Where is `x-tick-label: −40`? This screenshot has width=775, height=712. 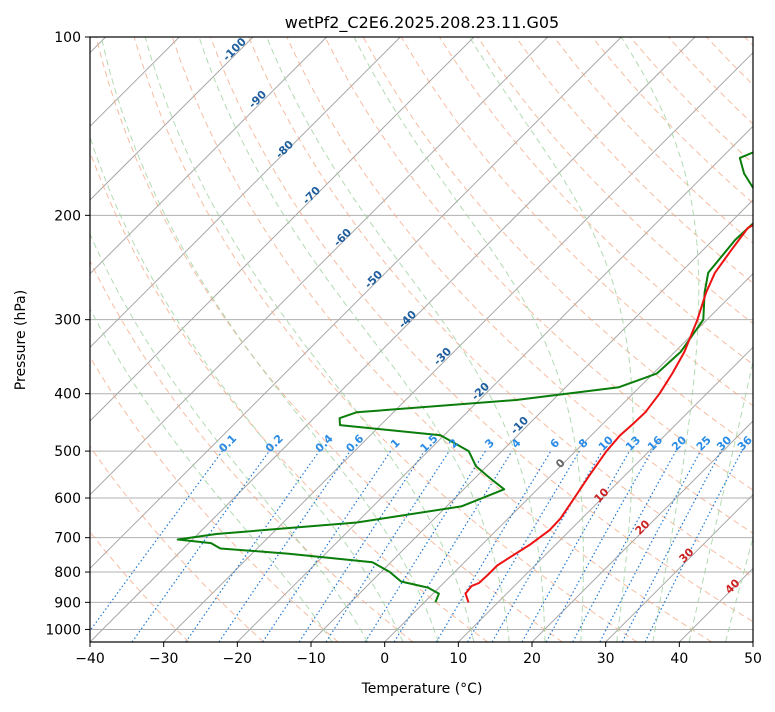
x-tick-label: −40 is located at coordinates (90, 659).